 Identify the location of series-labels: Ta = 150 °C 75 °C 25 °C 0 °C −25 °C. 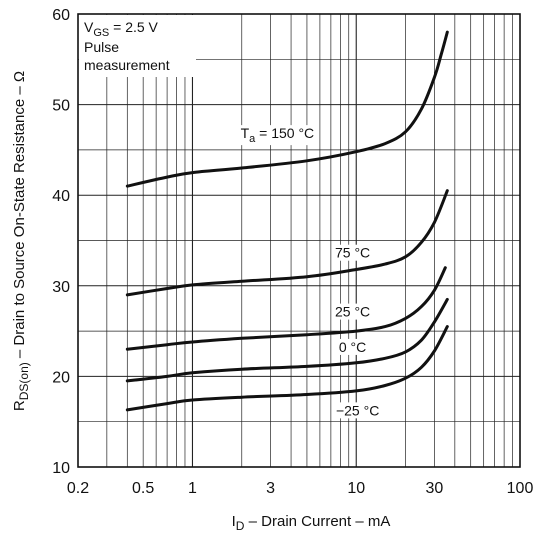
(310, 272).